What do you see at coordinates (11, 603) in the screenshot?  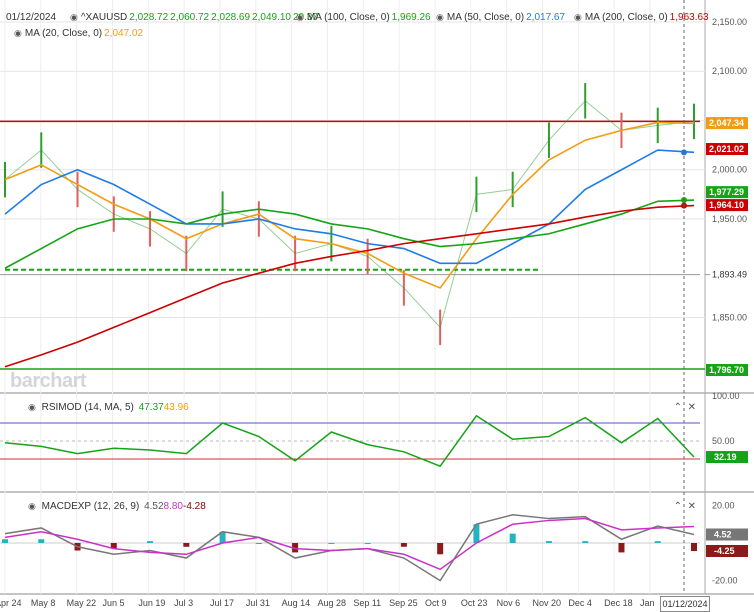 I see `x-tick-label: Apr 24` at bounding box center [11, 603].